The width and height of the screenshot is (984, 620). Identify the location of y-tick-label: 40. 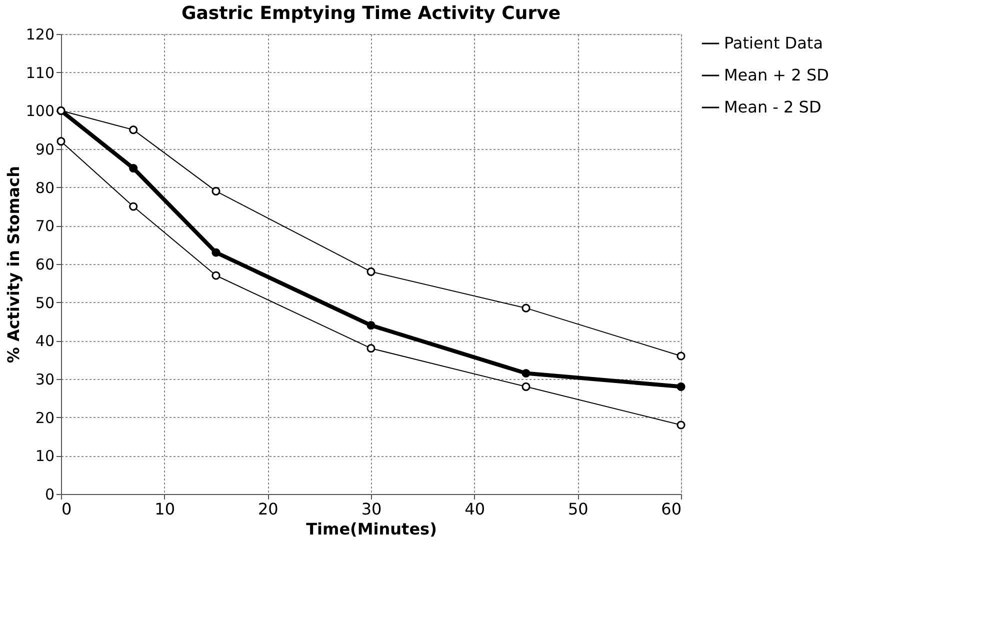
(44, 341).